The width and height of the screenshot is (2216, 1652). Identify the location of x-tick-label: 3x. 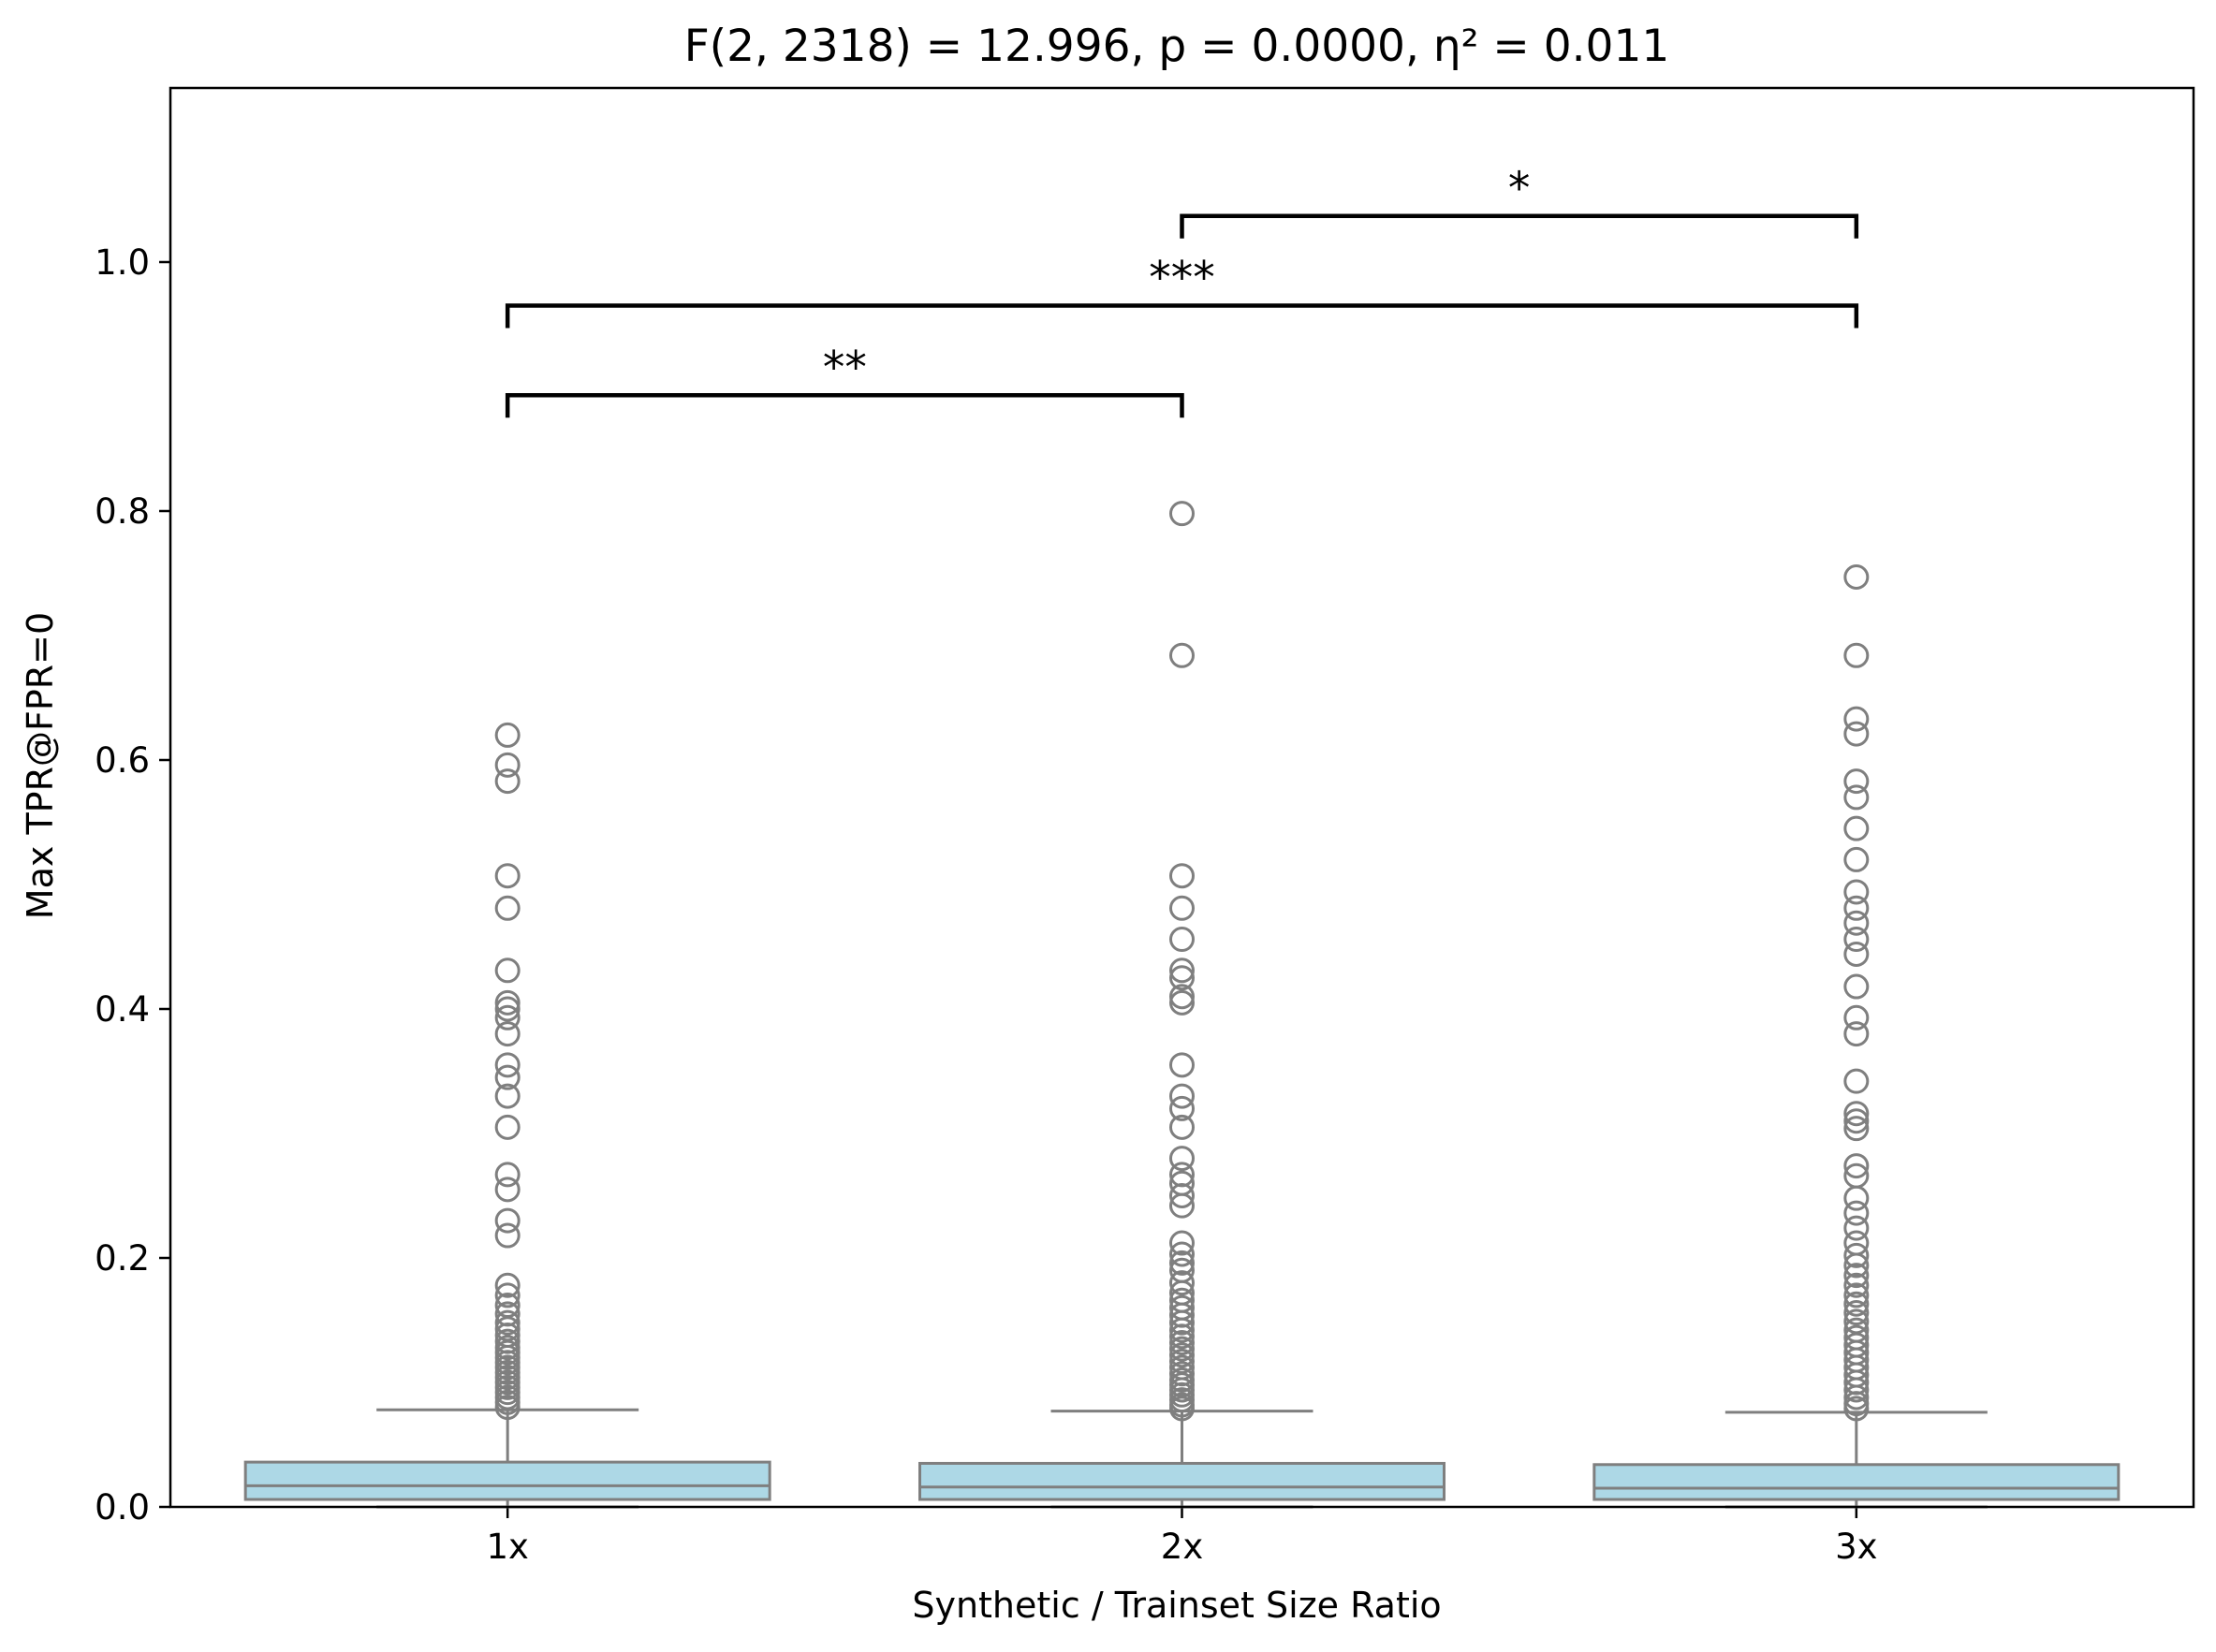
(1856, 1547).